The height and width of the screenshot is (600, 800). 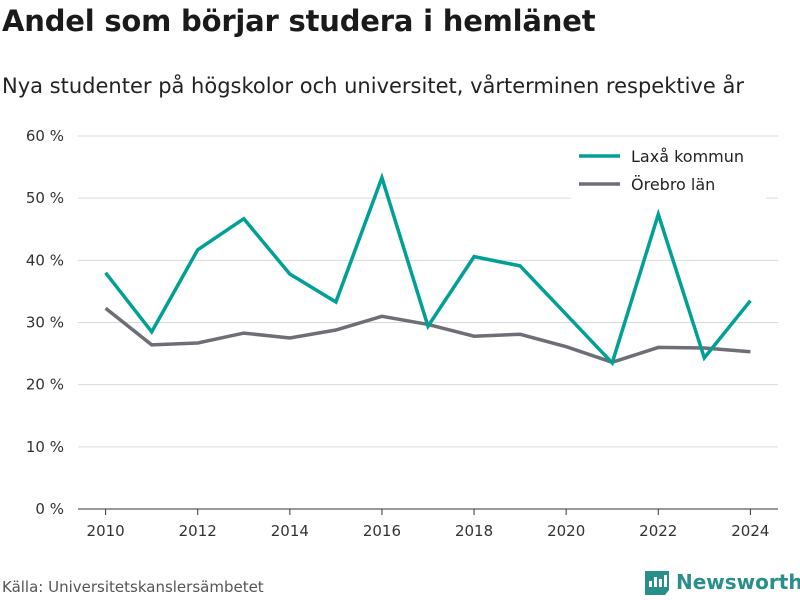 I want to click on legend-background, so click(x=668, y=170).